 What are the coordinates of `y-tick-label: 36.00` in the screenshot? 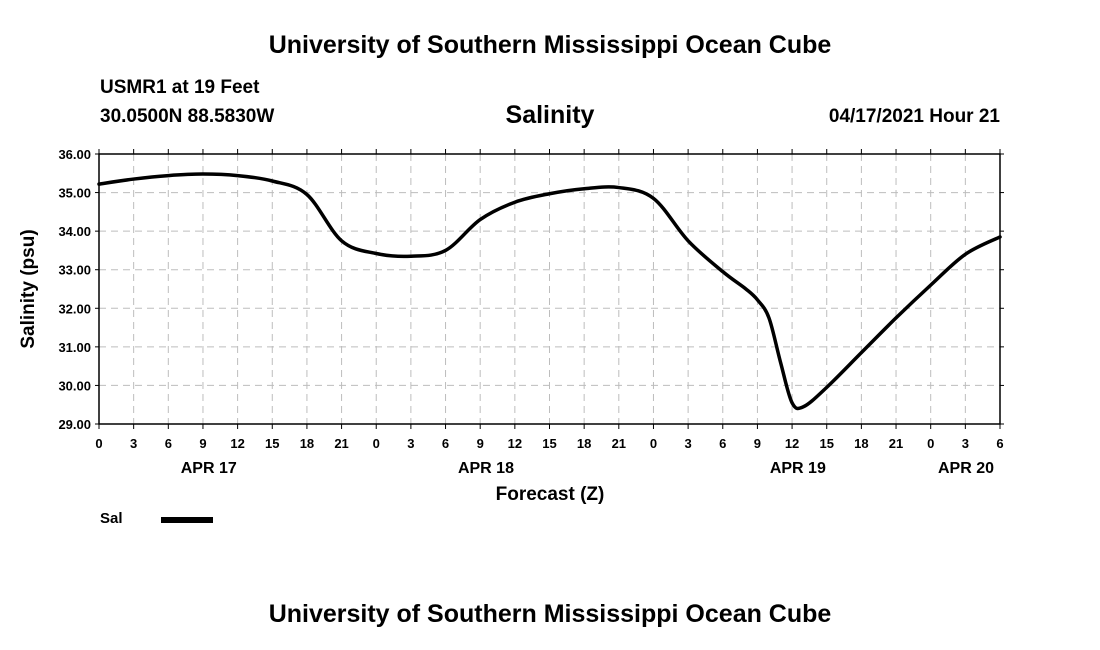 It's located at (74, 154).